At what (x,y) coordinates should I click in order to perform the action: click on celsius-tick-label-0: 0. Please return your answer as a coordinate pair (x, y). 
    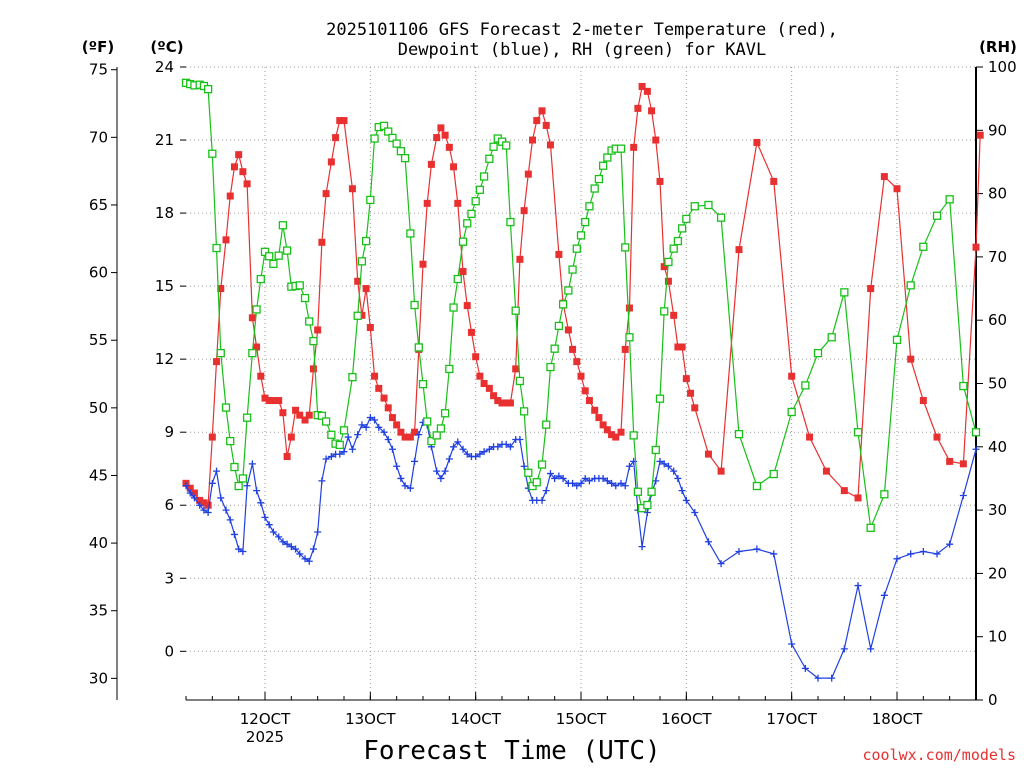
    Looking at the image, I should click on (169, 651).